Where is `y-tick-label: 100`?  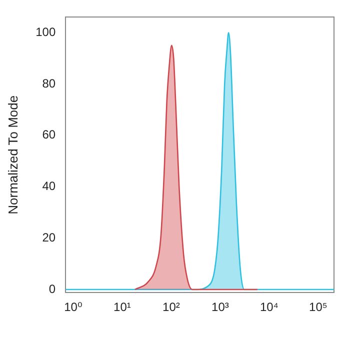 y-tick-label: 100 is located at coordinates (46, 31).